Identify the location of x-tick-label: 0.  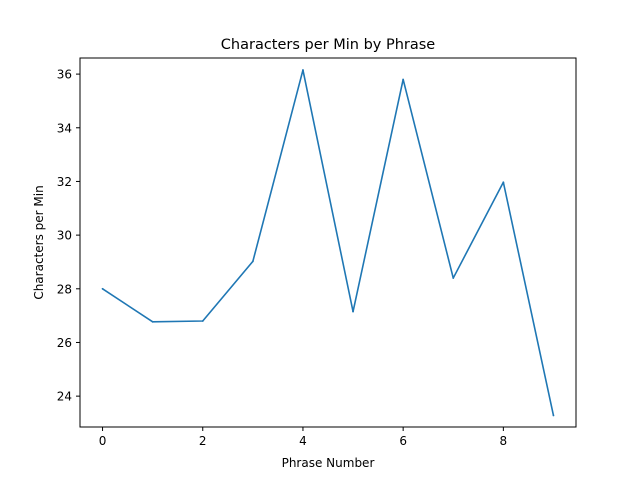
(103, 441).